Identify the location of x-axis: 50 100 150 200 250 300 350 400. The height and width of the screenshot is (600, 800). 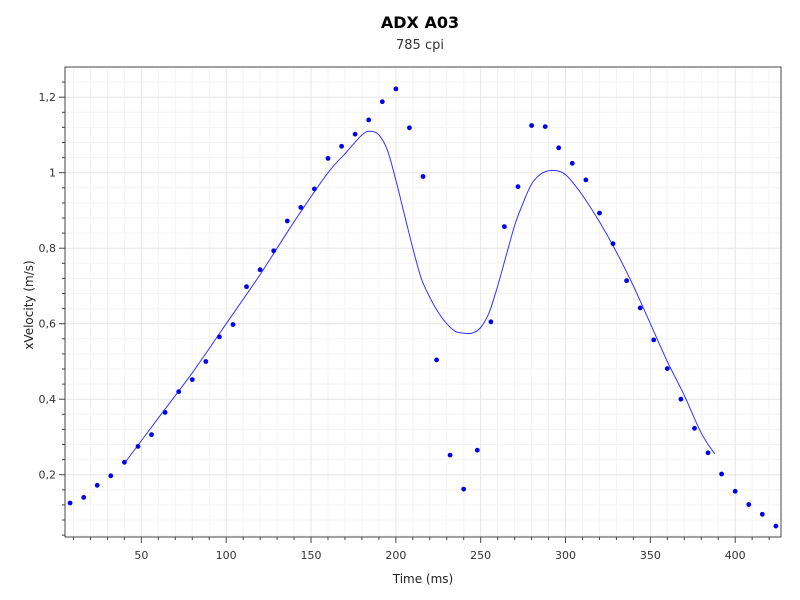
(421, 549).